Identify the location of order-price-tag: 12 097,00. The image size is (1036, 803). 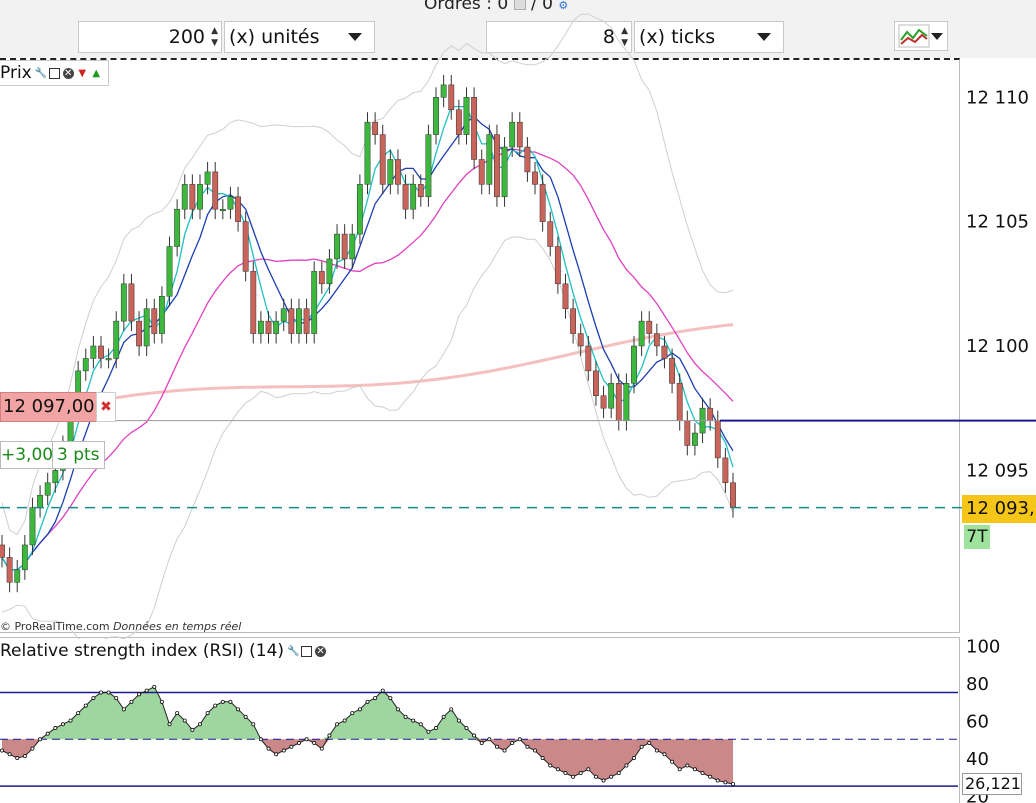
(51, 406).